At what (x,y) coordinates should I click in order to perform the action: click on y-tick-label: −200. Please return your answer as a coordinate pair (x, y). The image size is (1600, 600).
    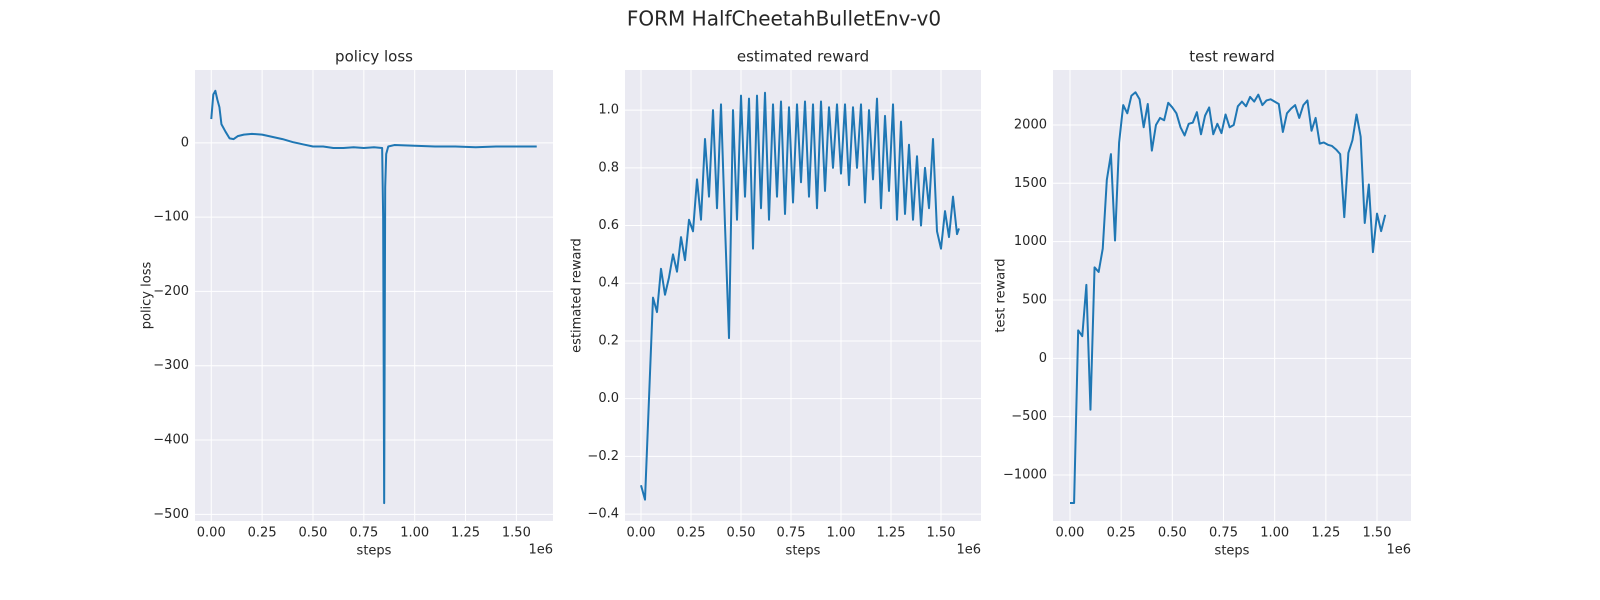
    Looking at the image, I should click on (171, 291).